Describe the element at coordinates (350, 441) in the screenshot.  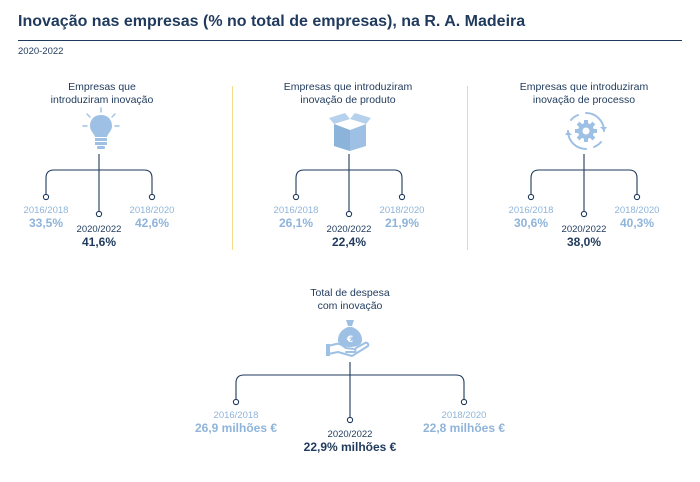
I see `value-2020-2022: 2020/2022 22,9% milhões €` at that location.